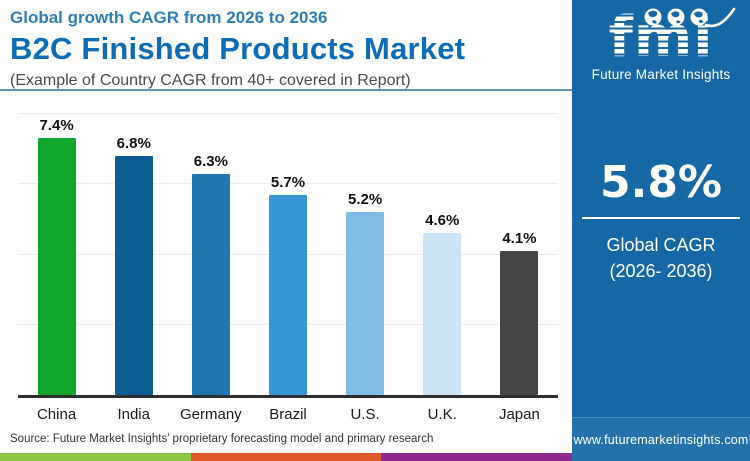 This screenshot has width=750, height=461. I want to click on website-url: www.futuremarketinsights.com, so click(661, 439).